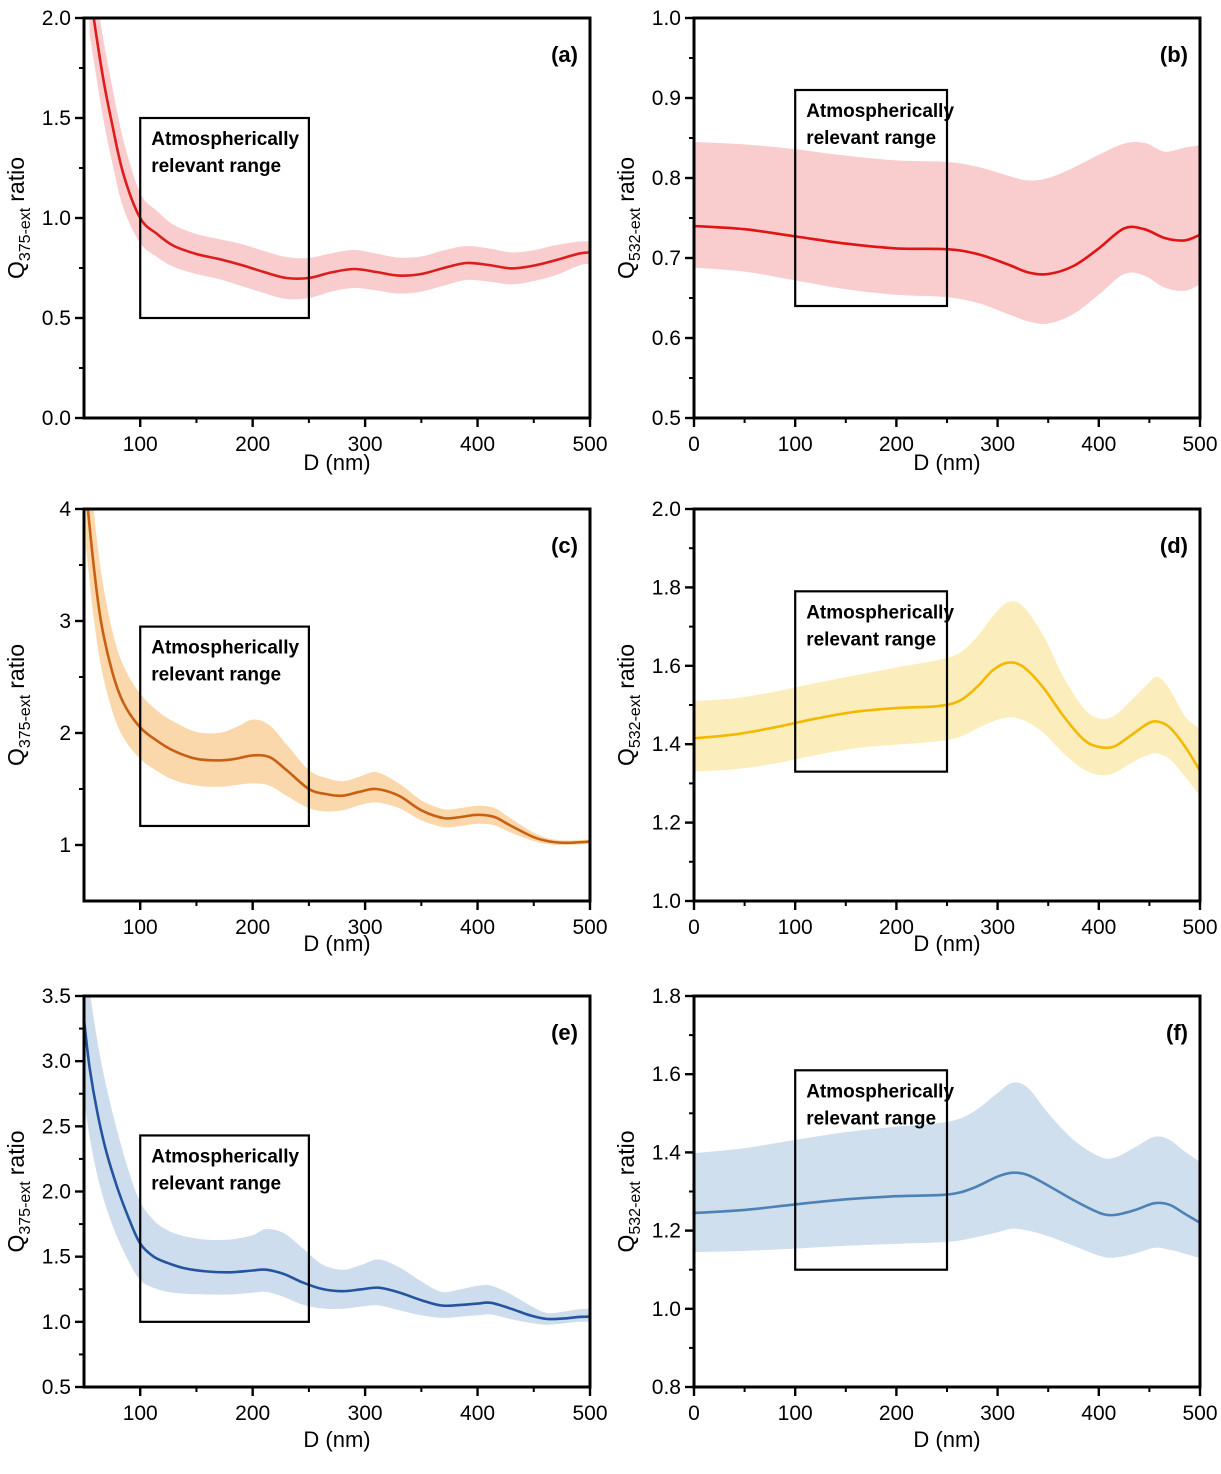 The image size is (1221, 1474). I want to click on y-tick-label: 4, so click(65, 509).